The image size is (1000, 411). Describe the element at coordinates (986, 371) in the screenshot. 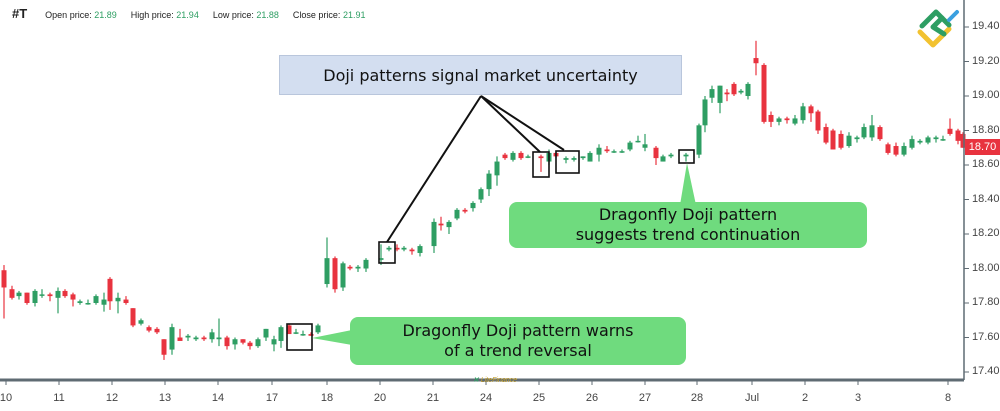

I see `y-tick-label: 17.40` at that location.